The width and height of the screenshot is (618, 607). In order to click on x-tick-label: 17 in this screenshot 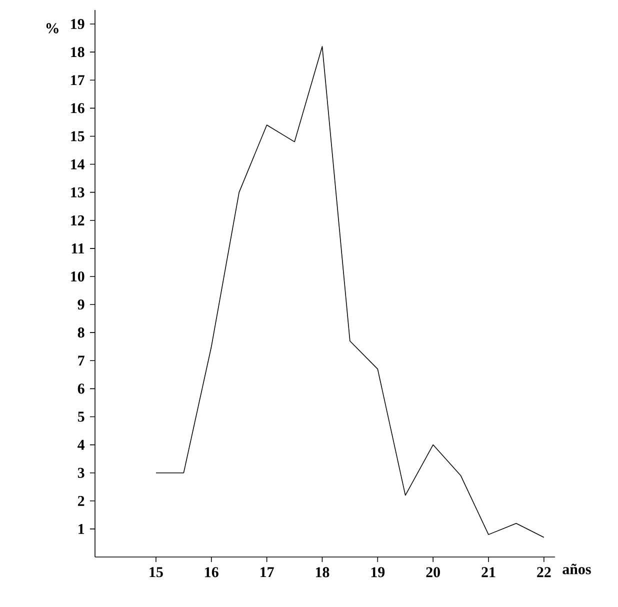, I will do `click(267, 572)`.